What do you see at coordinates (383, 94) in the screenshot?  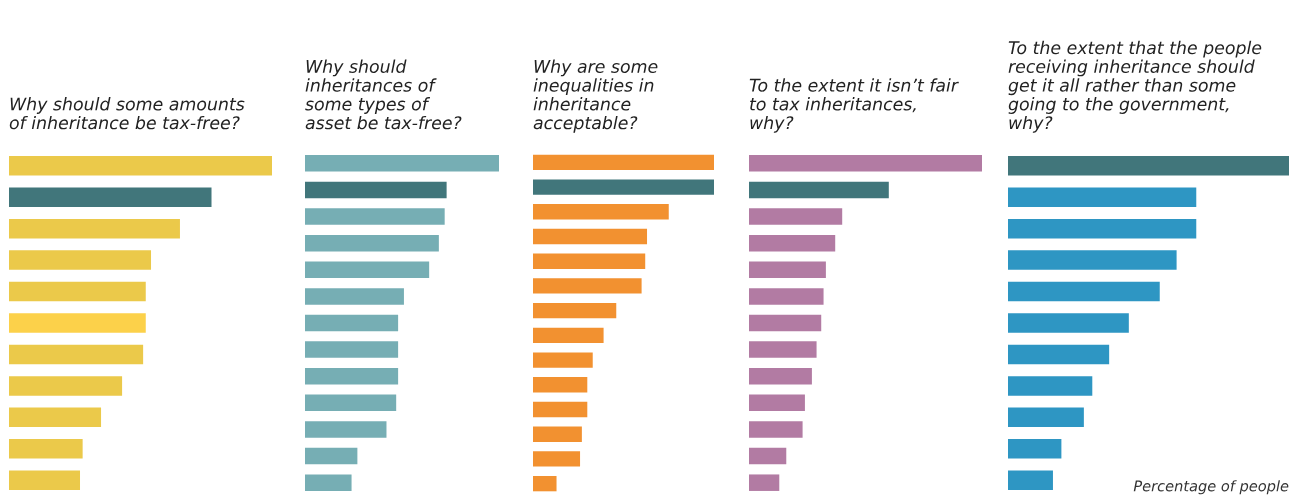 I see `chart-title: Why should inheritances of some types of asset be tax-free?` at bounding box center [383, 94].